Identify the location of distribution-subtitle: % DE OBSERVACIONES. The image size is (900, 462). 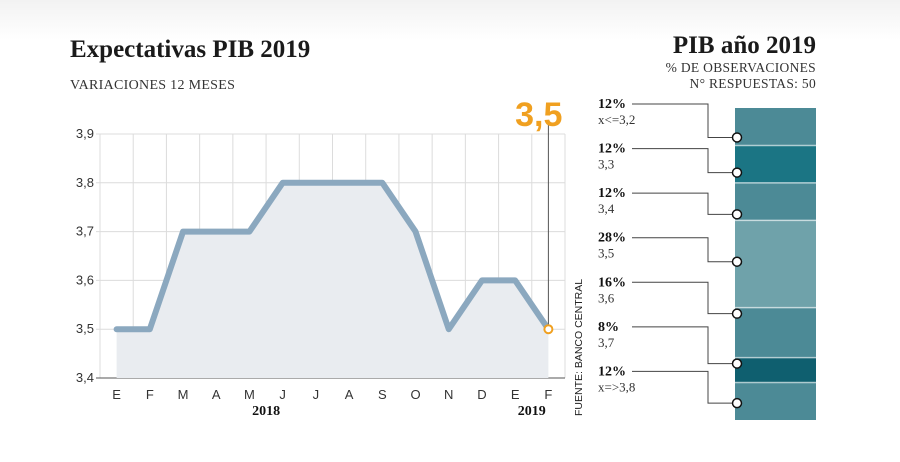
(740, 67).